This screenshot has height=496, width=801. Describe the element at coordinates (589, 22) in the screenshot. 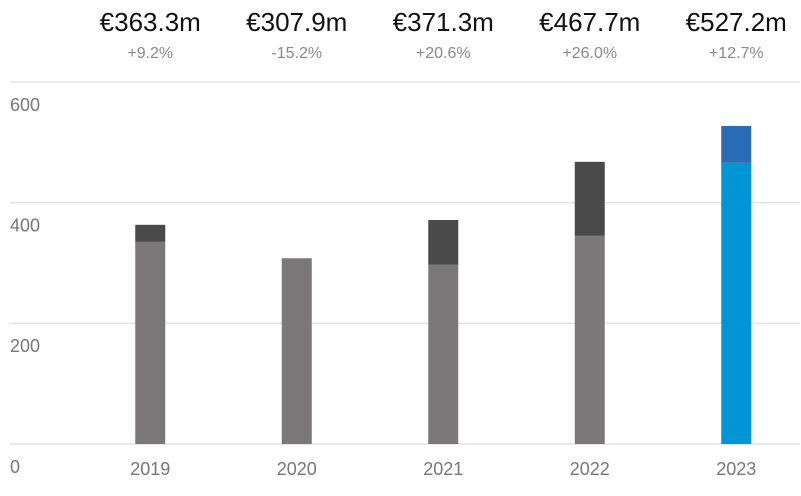

I see `total-label: €467.7m` at that location.